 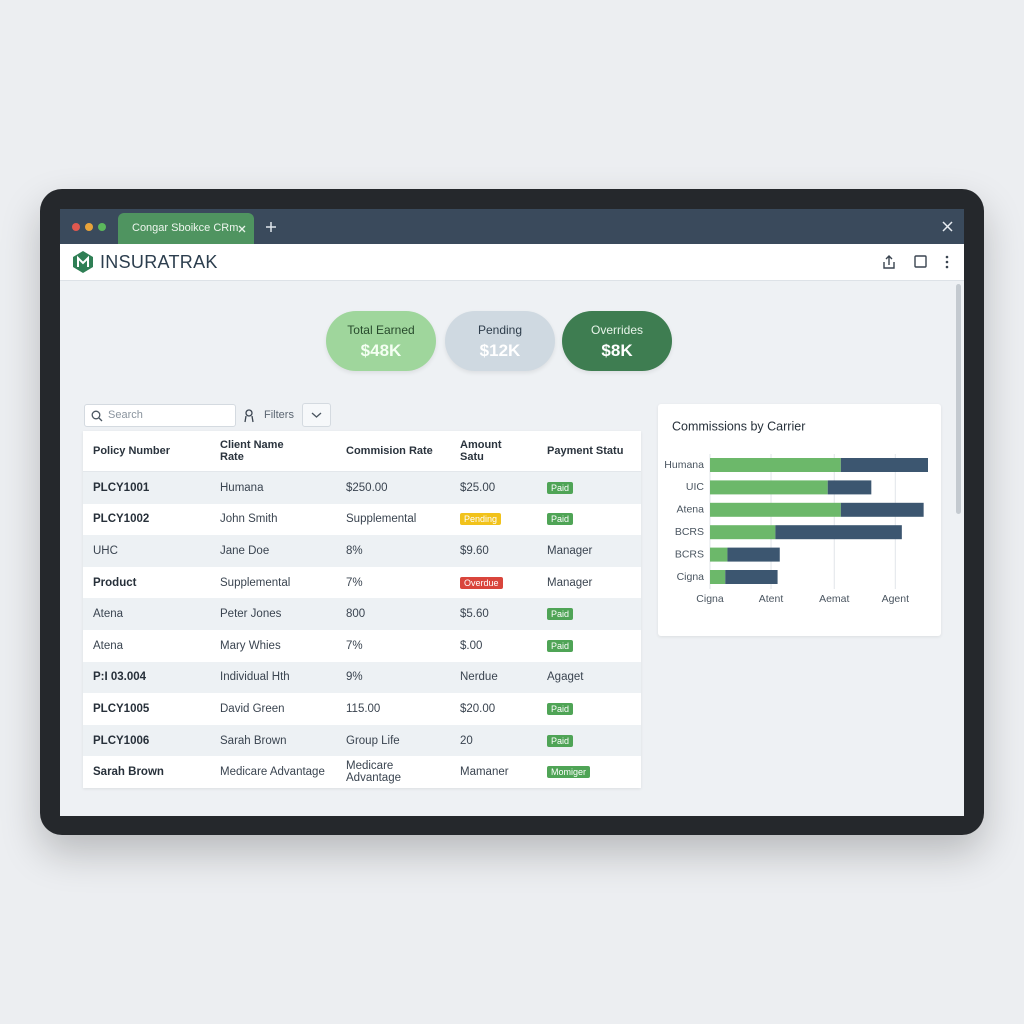 What do you see at coordinates (684, 465) in the screenshot?
I see `y-tick-label: Humana` at bounding box center [684, 465].